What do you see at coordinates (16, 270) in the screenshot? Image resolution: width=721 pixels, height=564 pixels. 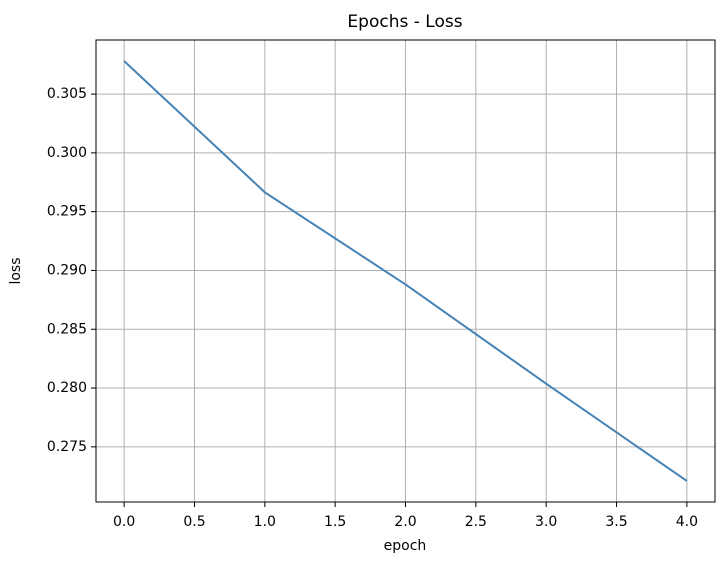 I see `y-axis-label: loss` at bounding box center [16, 270].